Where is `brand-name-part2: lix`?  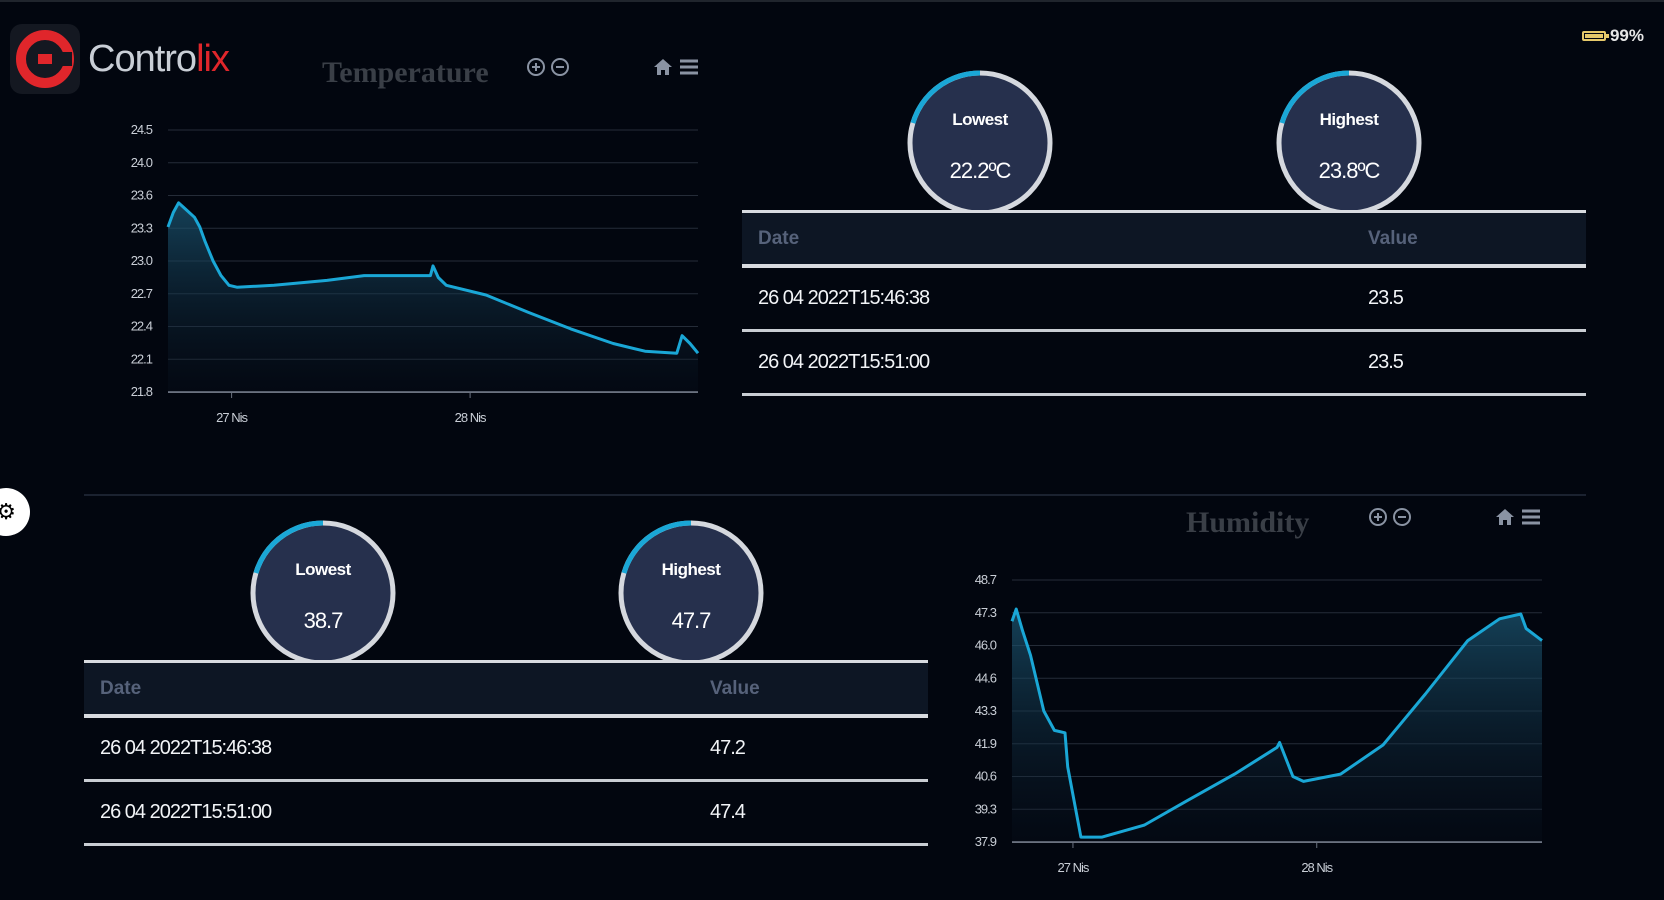
brand-name-part2: lix is located at coordinates (213, 58).